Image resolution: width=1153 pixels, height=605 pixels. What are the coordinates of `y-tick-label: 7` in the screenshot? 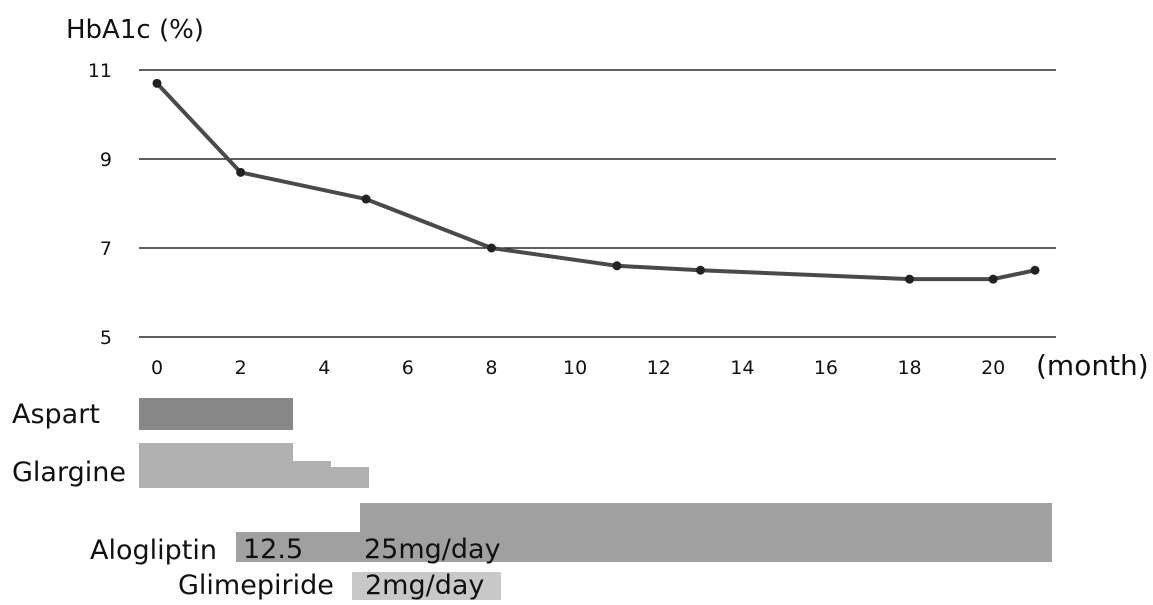 It's located at (106, 249).